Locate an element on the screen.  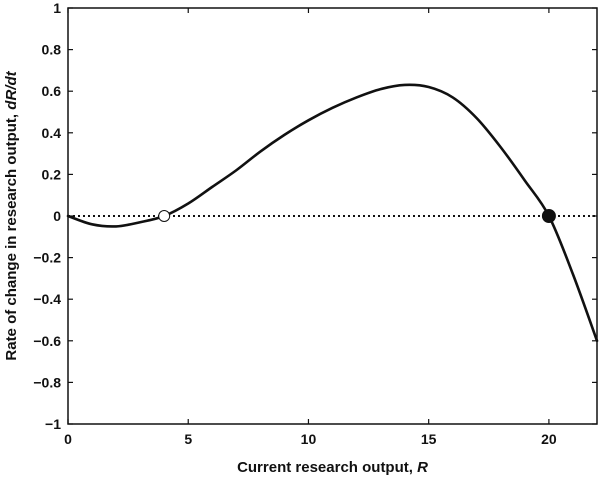
x-tick-label: 5 is located at coordinates (188, 439).